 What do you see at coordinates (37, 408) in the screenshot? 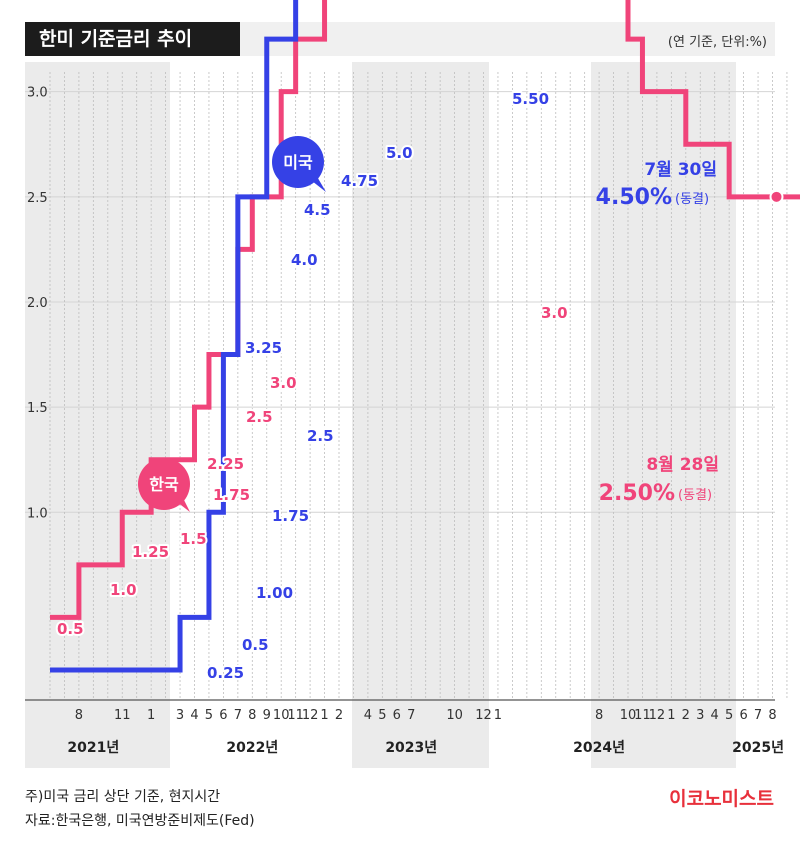
I see `y-tick-label: 1.5` at bounding box center [37, 408].